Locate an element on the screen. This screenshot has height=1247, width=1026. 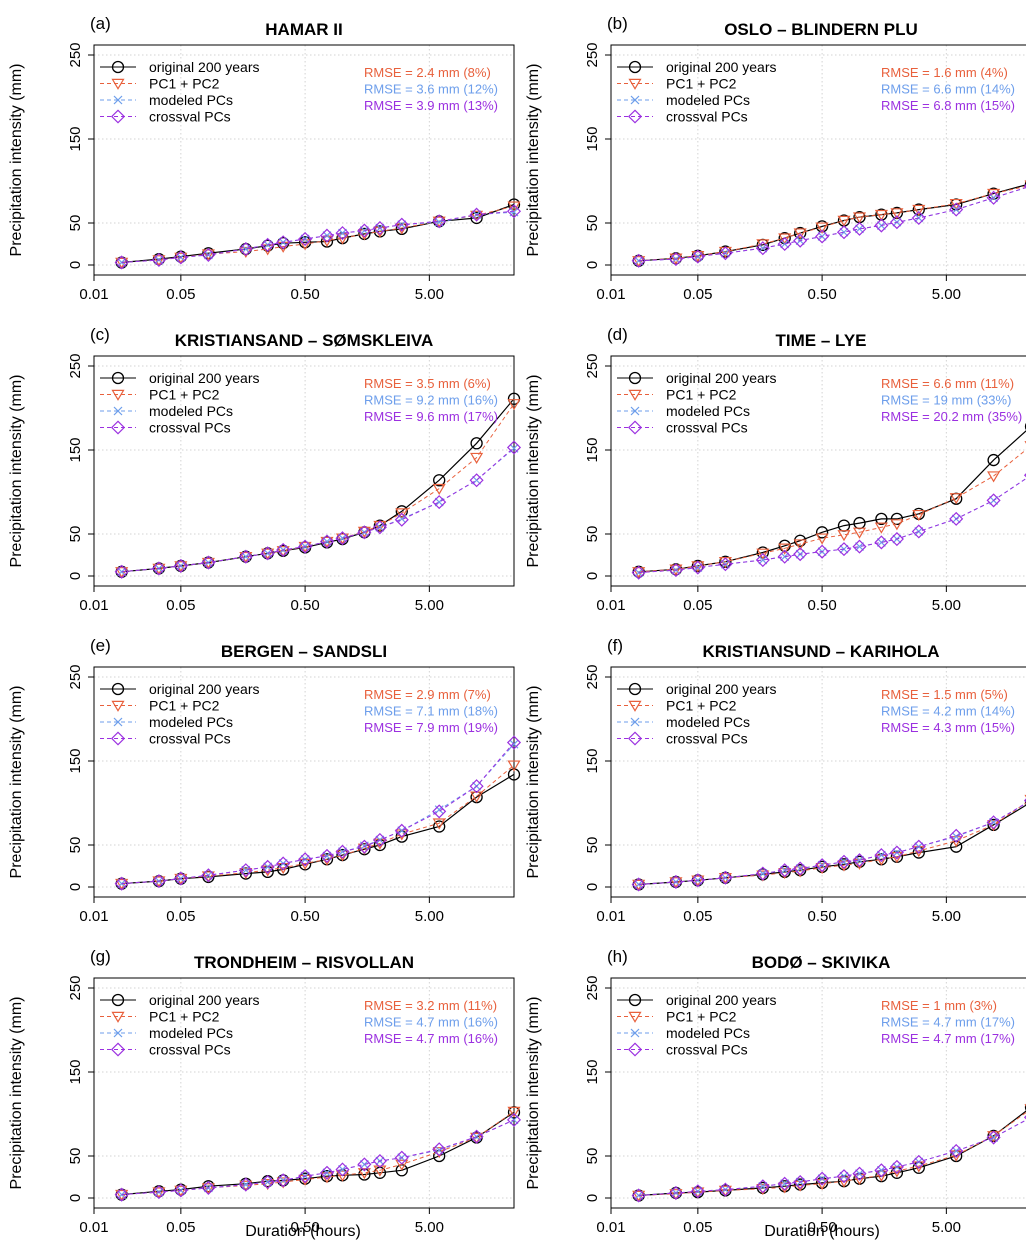
panel-title: TRONDHEIM – RISVOLLAN is located at coordinates (304, 962).